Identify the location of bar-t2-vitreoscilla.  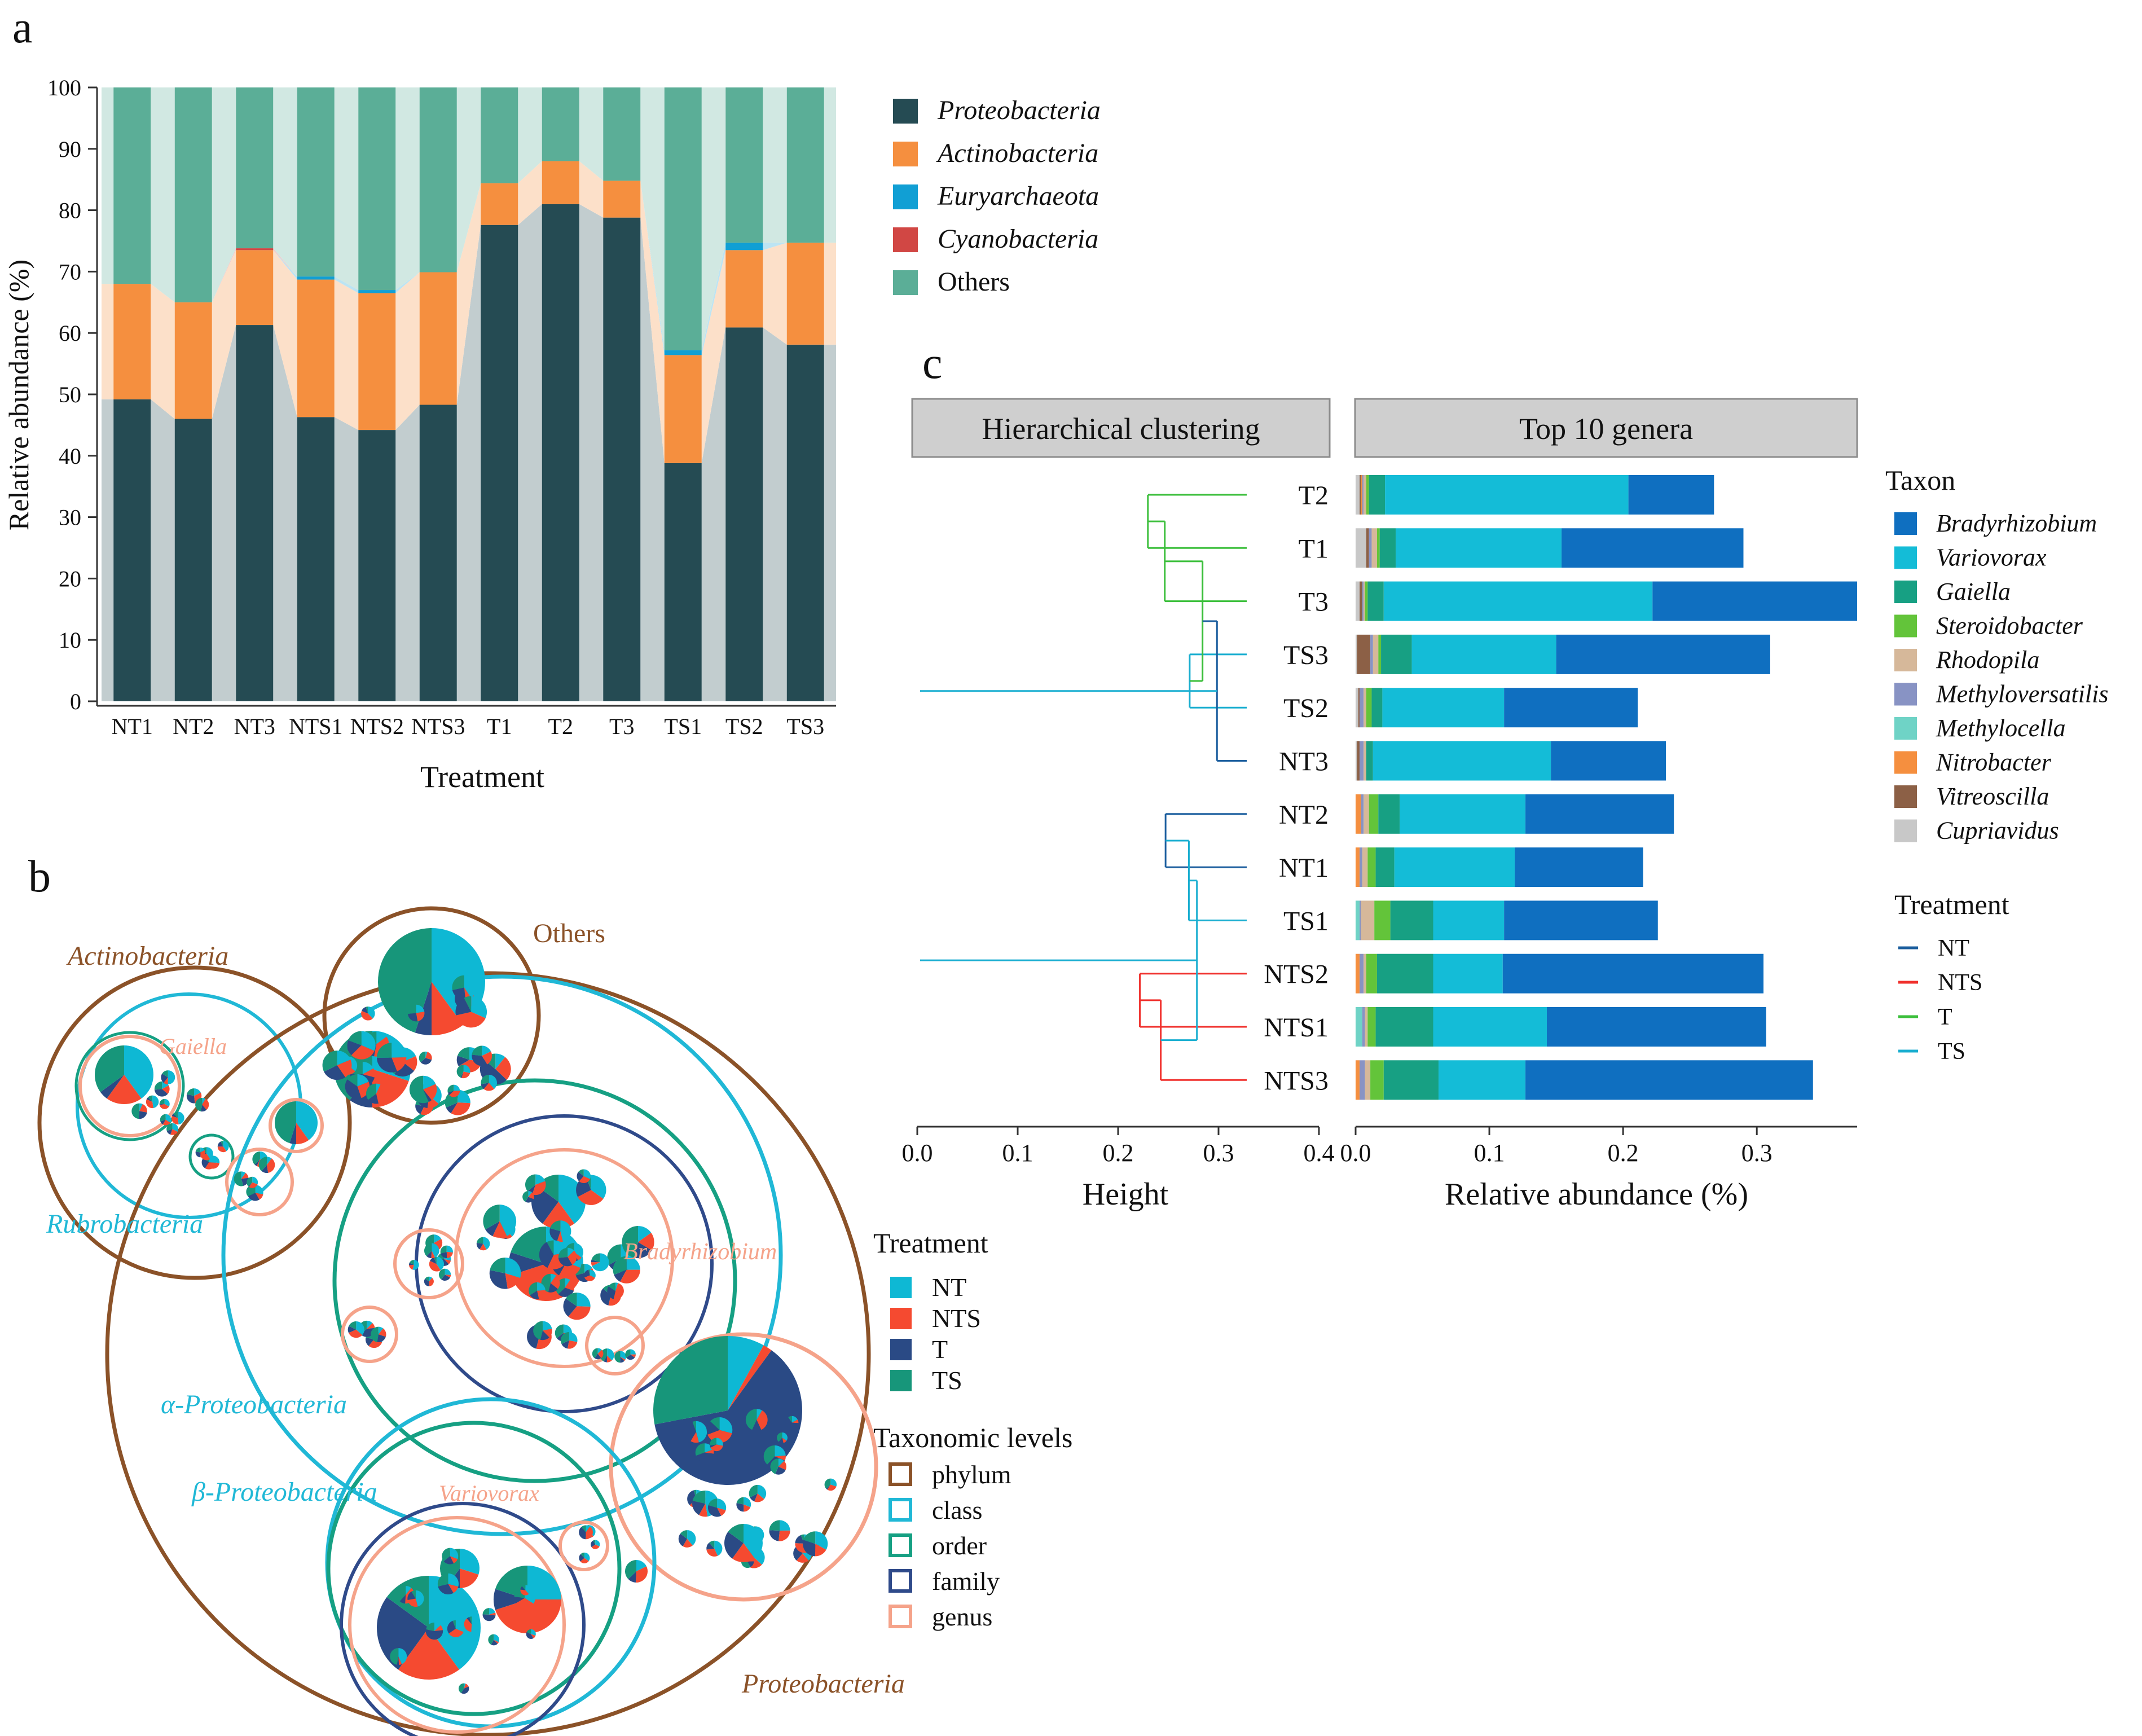
(1360, 495).